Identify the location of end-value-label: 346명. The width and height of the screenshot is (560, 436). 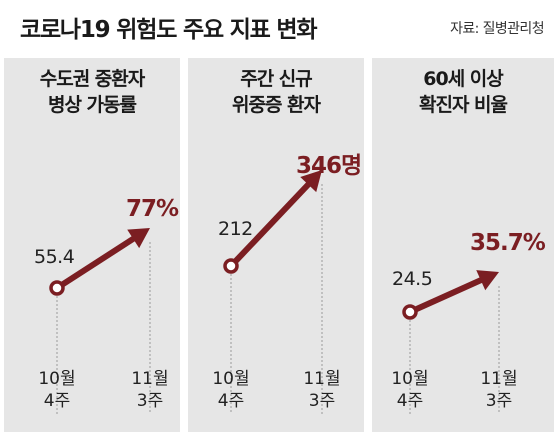
(329, 166).